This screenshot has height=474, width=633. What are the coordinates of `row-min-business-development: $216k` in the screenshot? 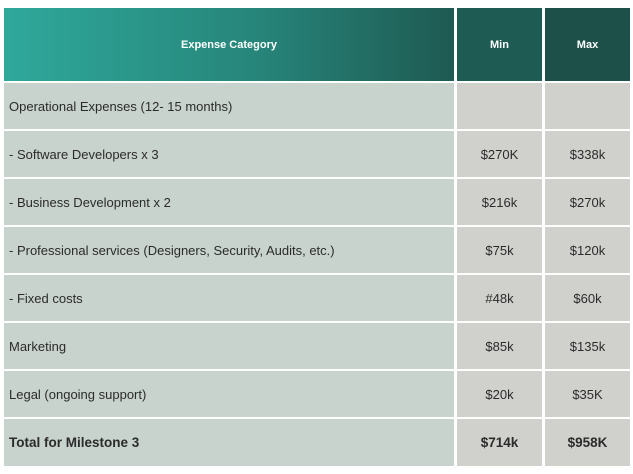 It's located at (499, 202).